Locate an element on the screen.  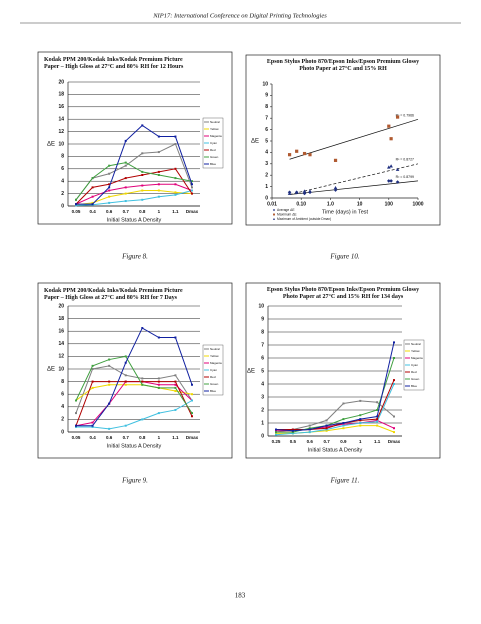
y-tick-label: 14 is located at coordinates (61, 120).